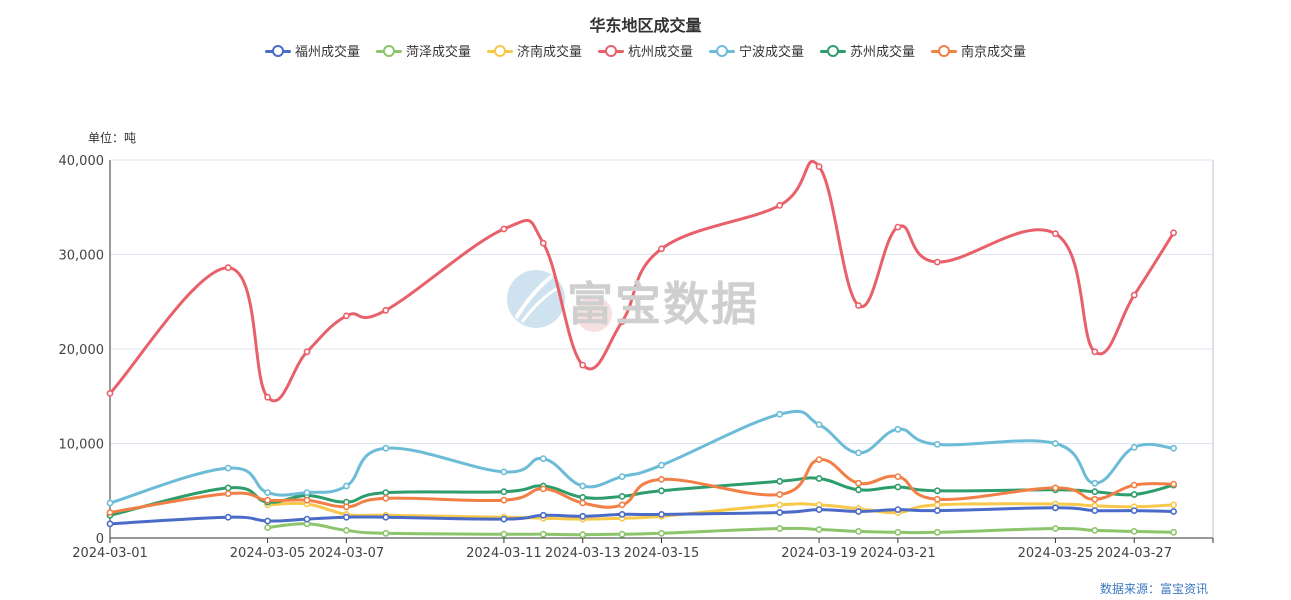 The height and width of the screenshot is (600, 1291). What do you see at coordinates (423, 50) in the screenshot?
I see `legend-item-heze: 菏泽成交量` at bounding box center [423, 50].